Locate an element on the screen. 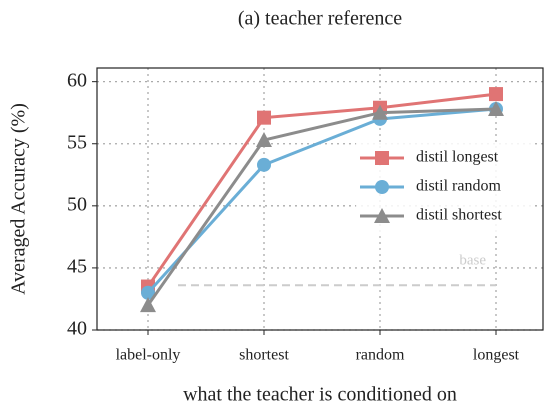 The height and width of the screenshot is (412, 551). x-tick-label: shortest is located at coordinates (264, 355).